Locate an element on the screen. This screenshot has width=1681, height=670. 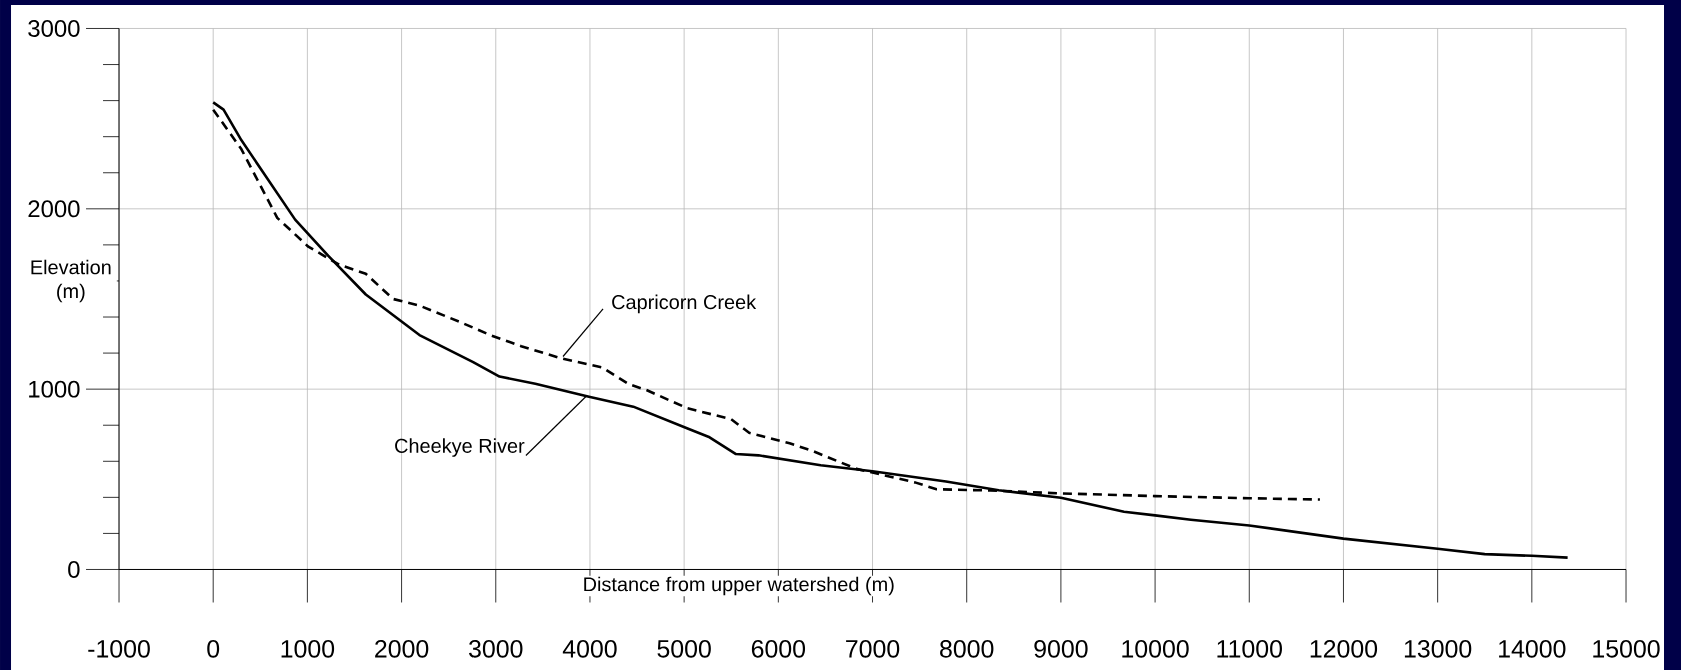
x-tick-label: 1000 is located at coordinates (308, 649).